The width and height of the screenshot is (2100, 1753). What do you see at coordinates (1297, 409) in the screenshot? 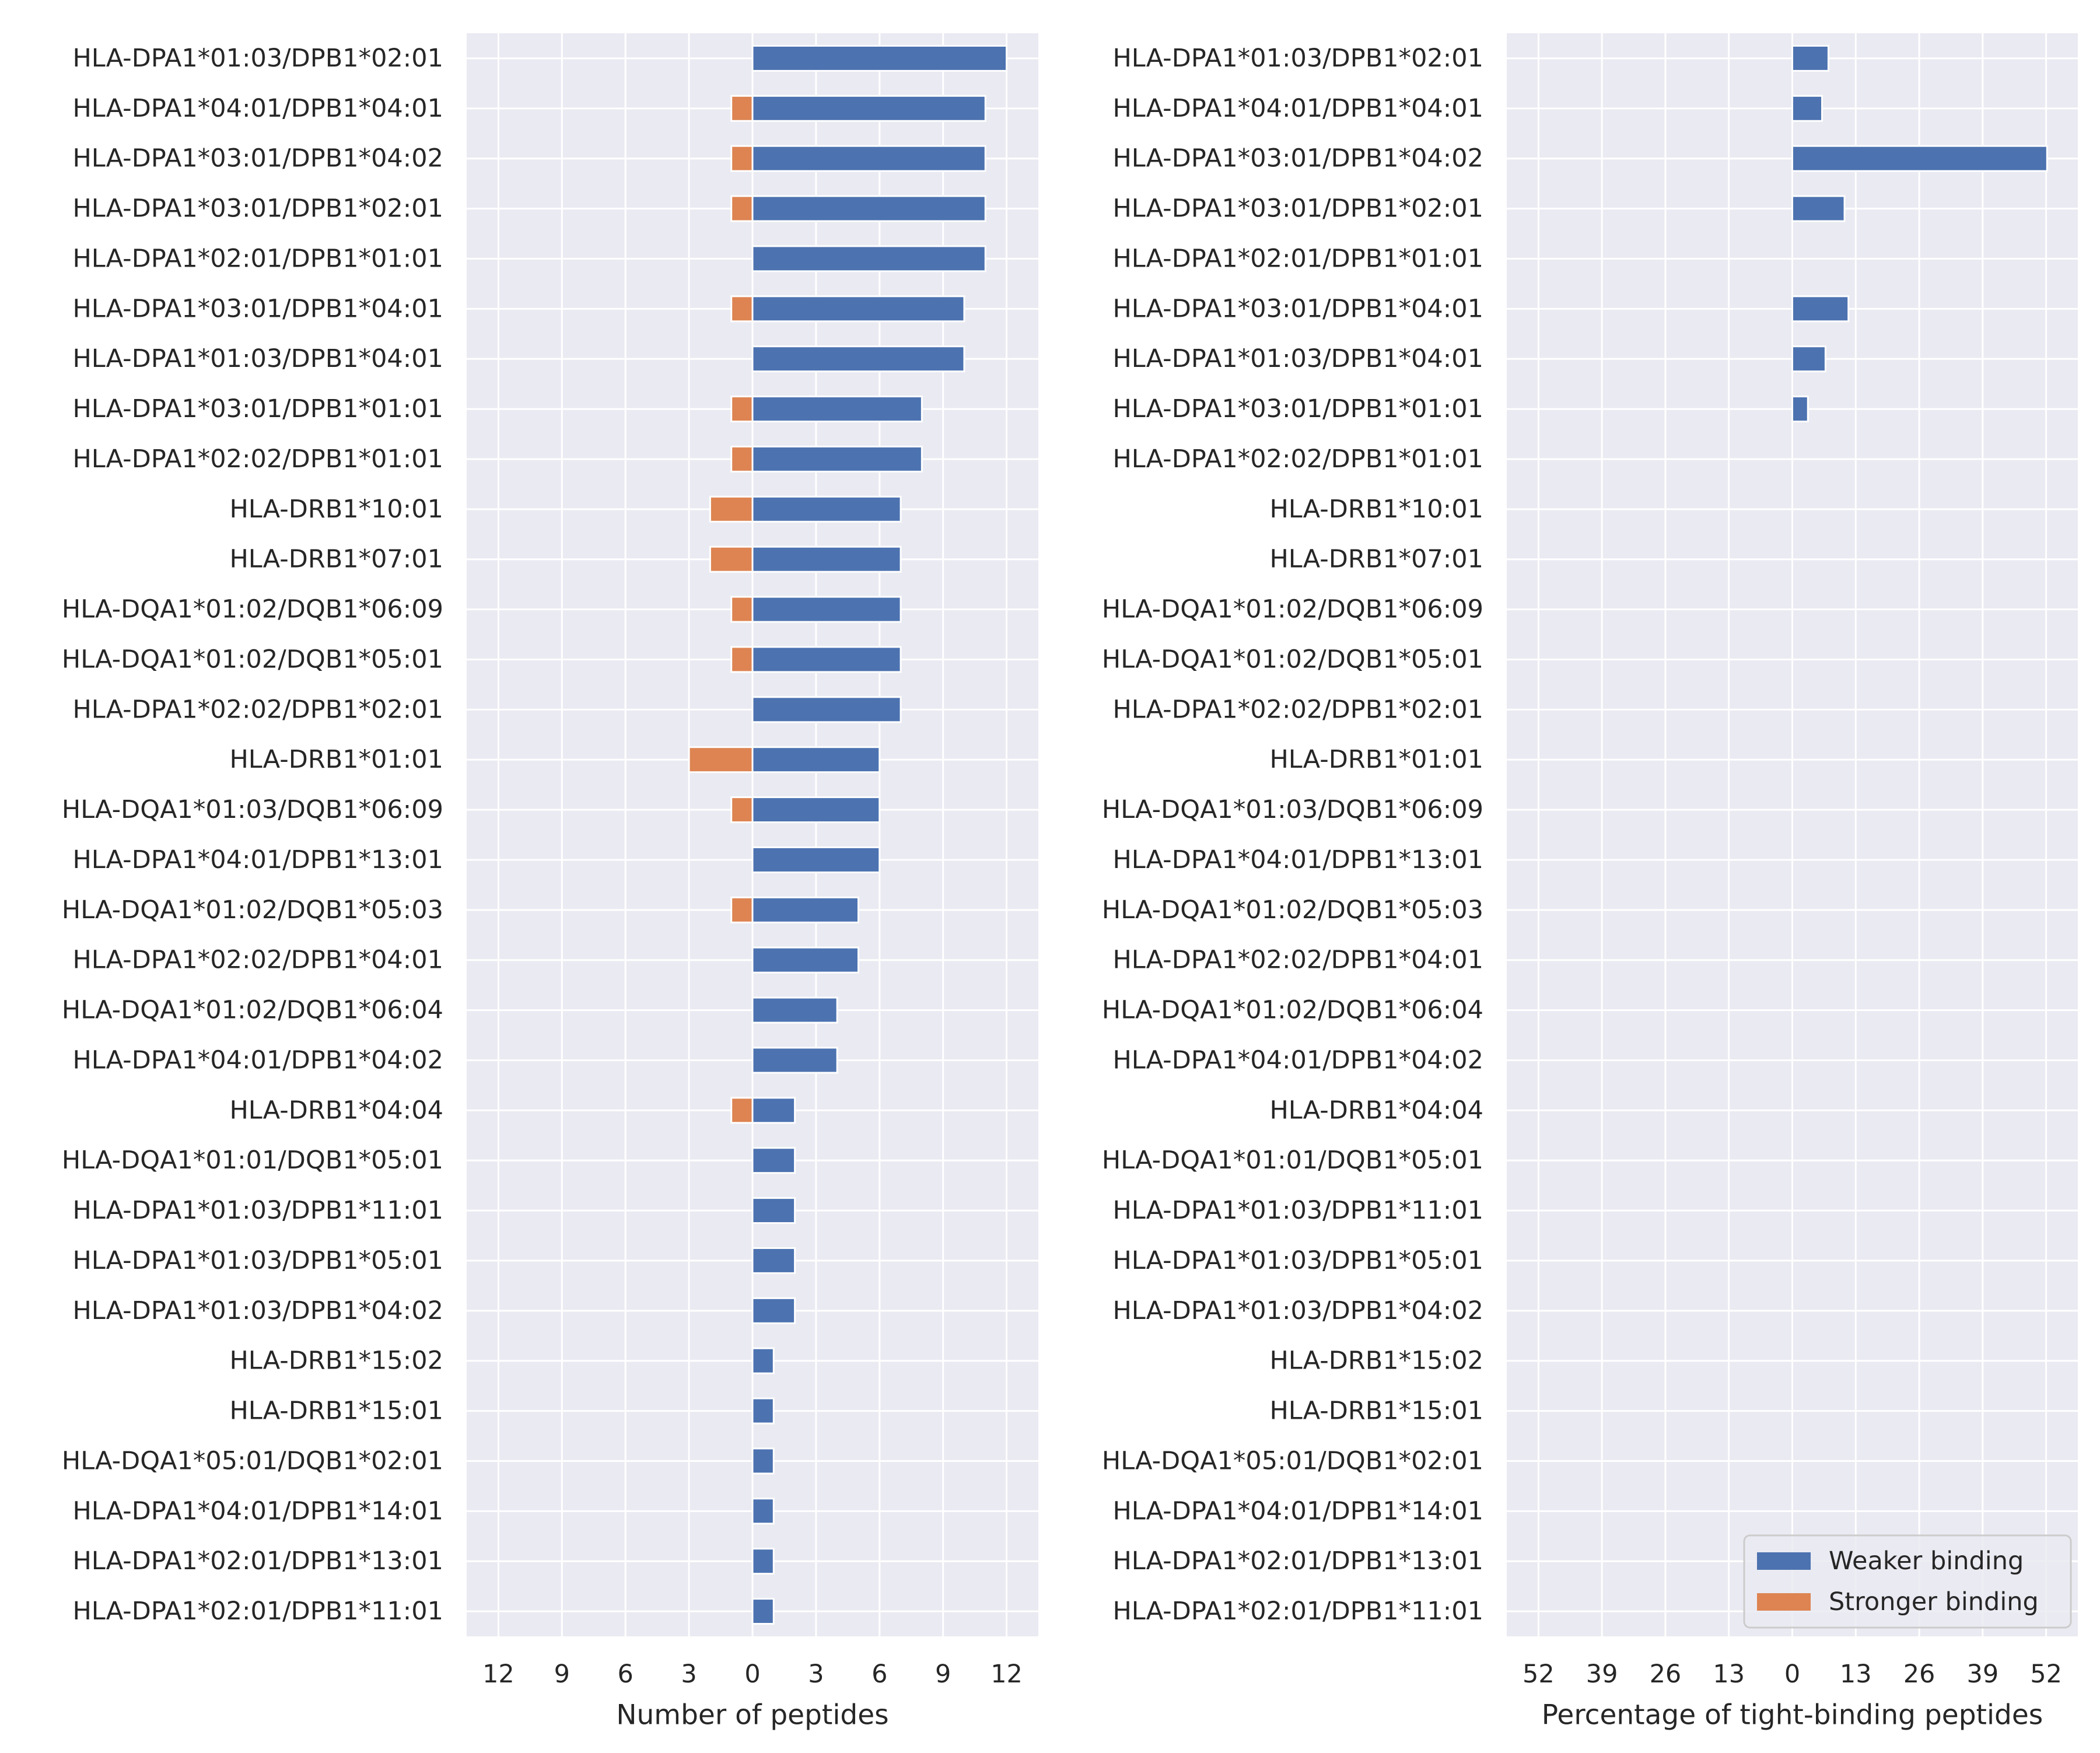
I see `y-tick-label: HLA-DPA1*03:01/DPB1*01:01` at bounding box center [1297, 409].